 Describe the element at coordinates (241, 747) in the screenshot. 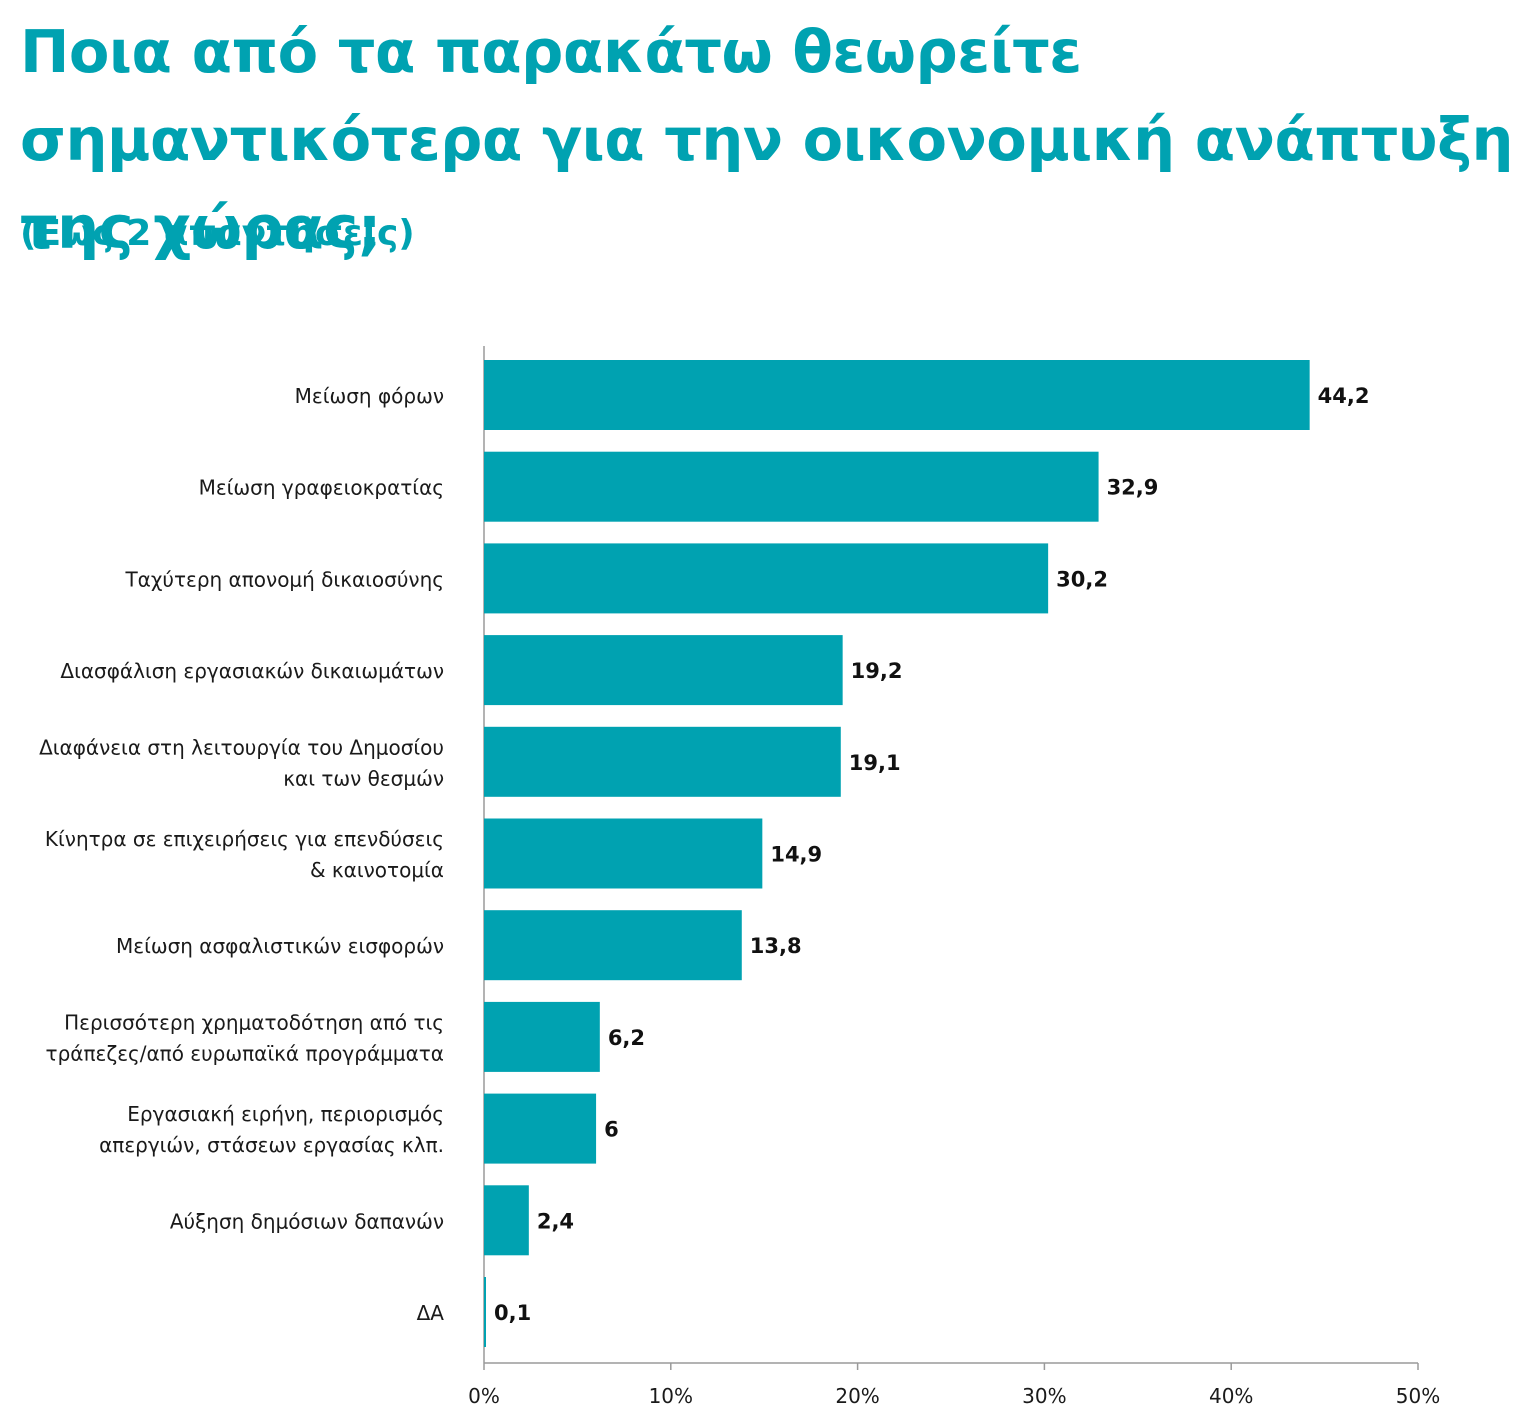

I see `category-label: Διαφάνεια στη λειτουργία του Δημοσίου` at that location.